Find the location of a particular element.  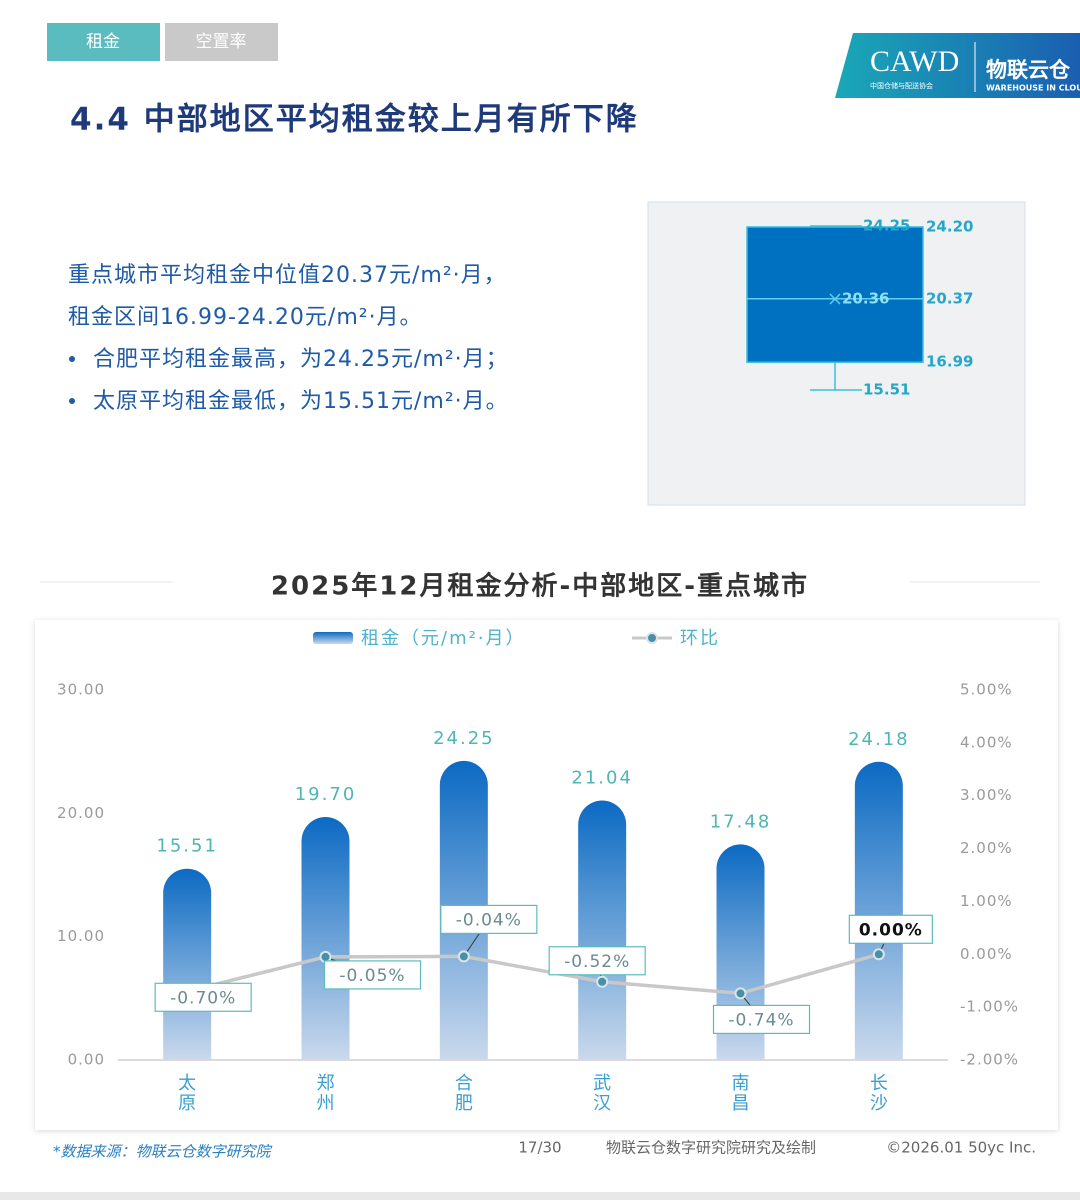

mean-marker is located at coordinates (835, 299).